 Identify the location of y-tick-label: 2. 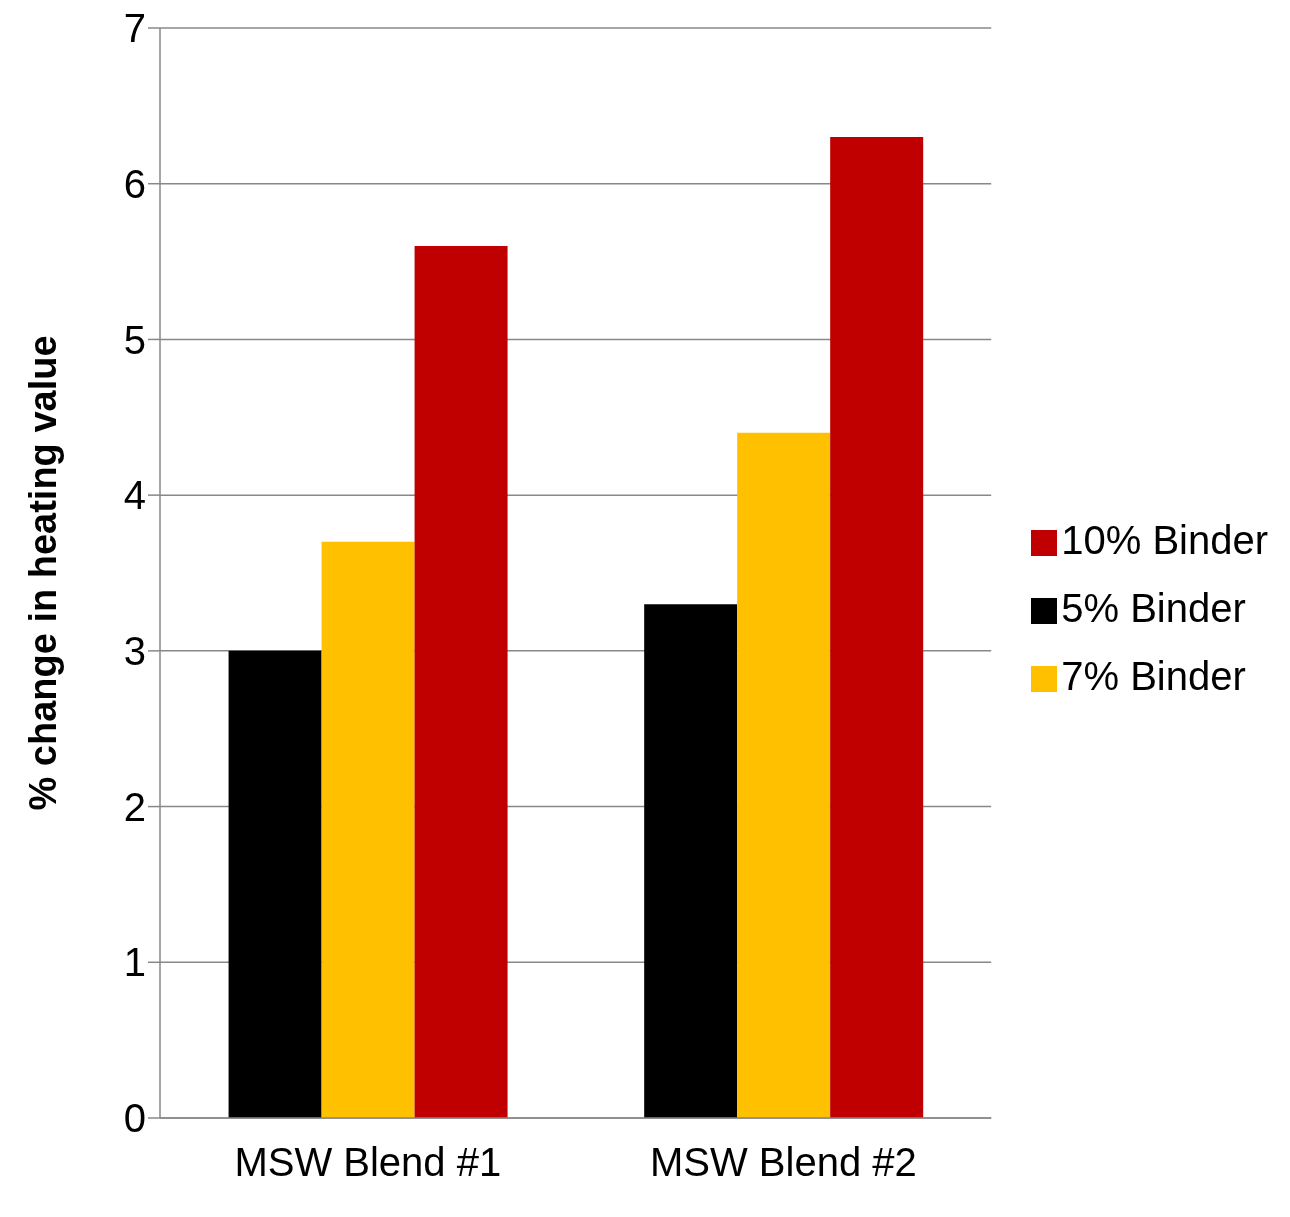
(134, 806).